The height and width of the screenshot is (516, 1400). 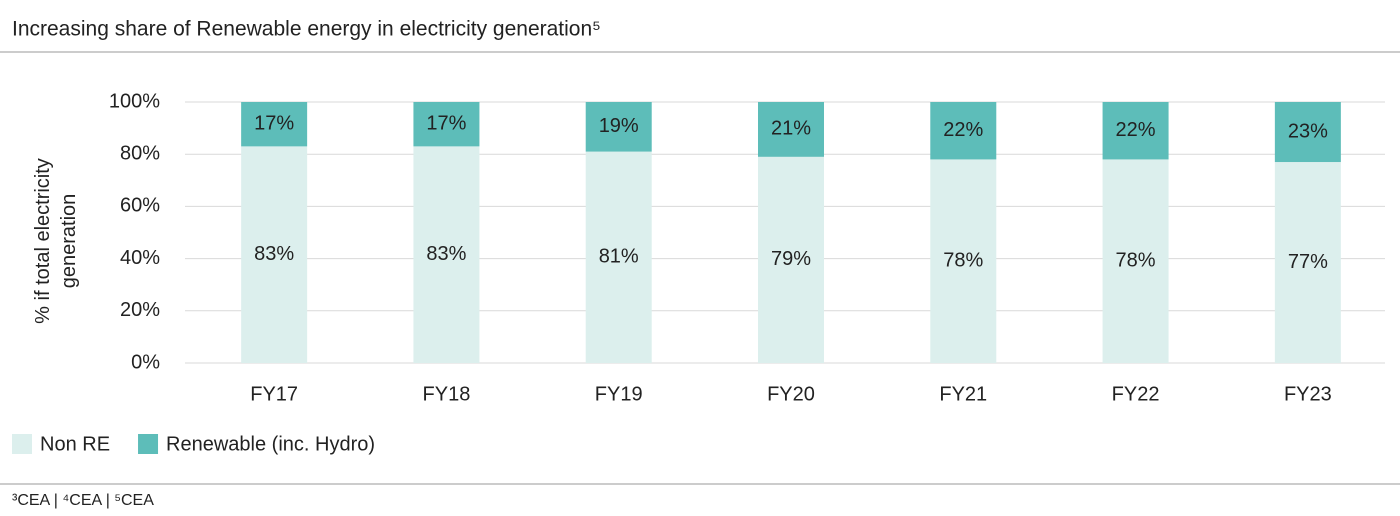 I want to click on data-label: 21%, so click(x=791, y=129).